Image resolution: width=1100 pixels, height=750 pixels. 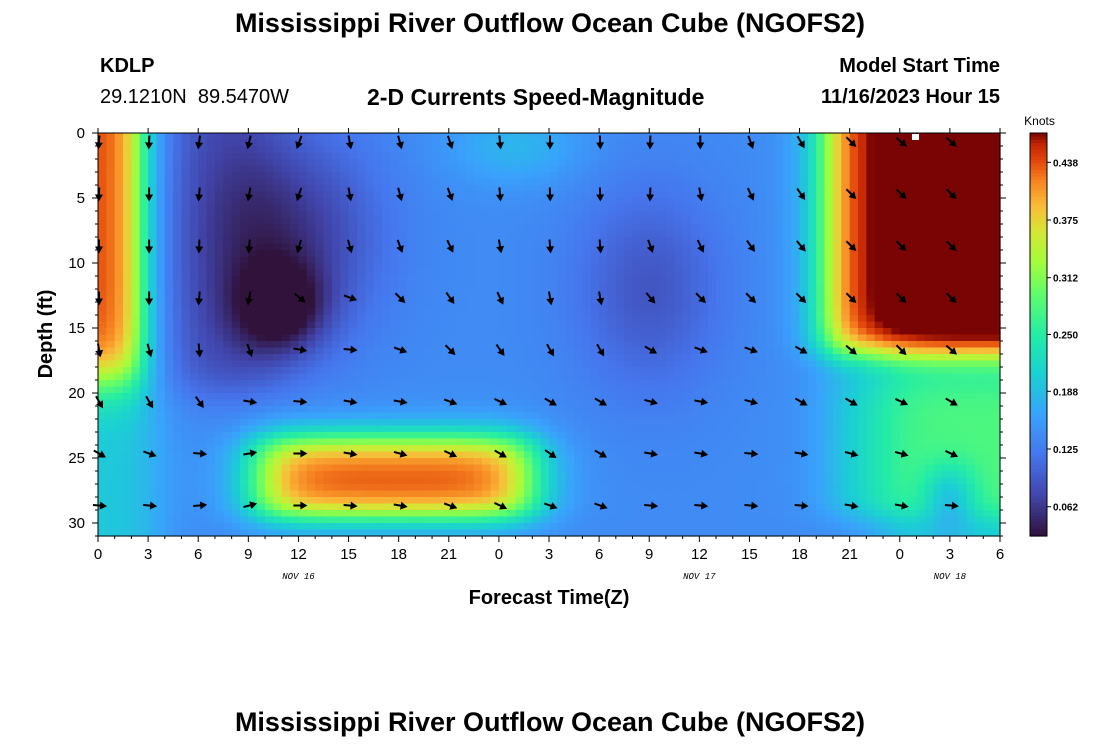 I want to click on station-coordinates: 29.1210N 89.5470W, so click(x=195, y=97).